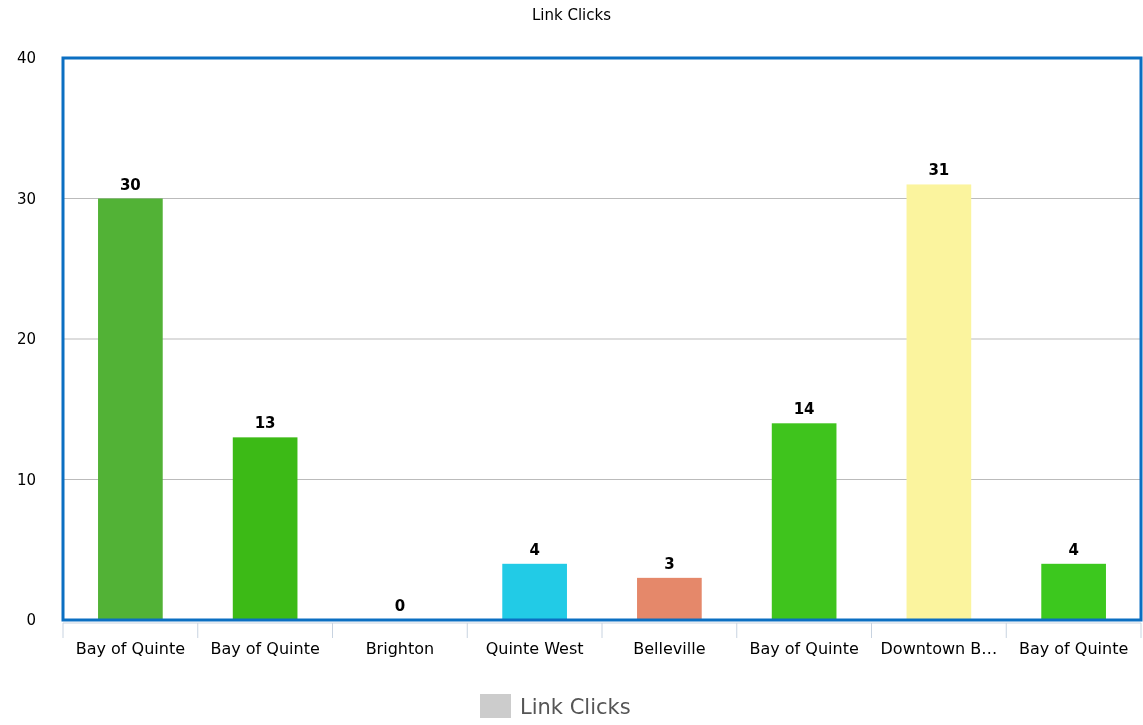  Describe the element at coordinates (400, 648) in the screenshot. I see `x-tick-label: Brighton` at that location.